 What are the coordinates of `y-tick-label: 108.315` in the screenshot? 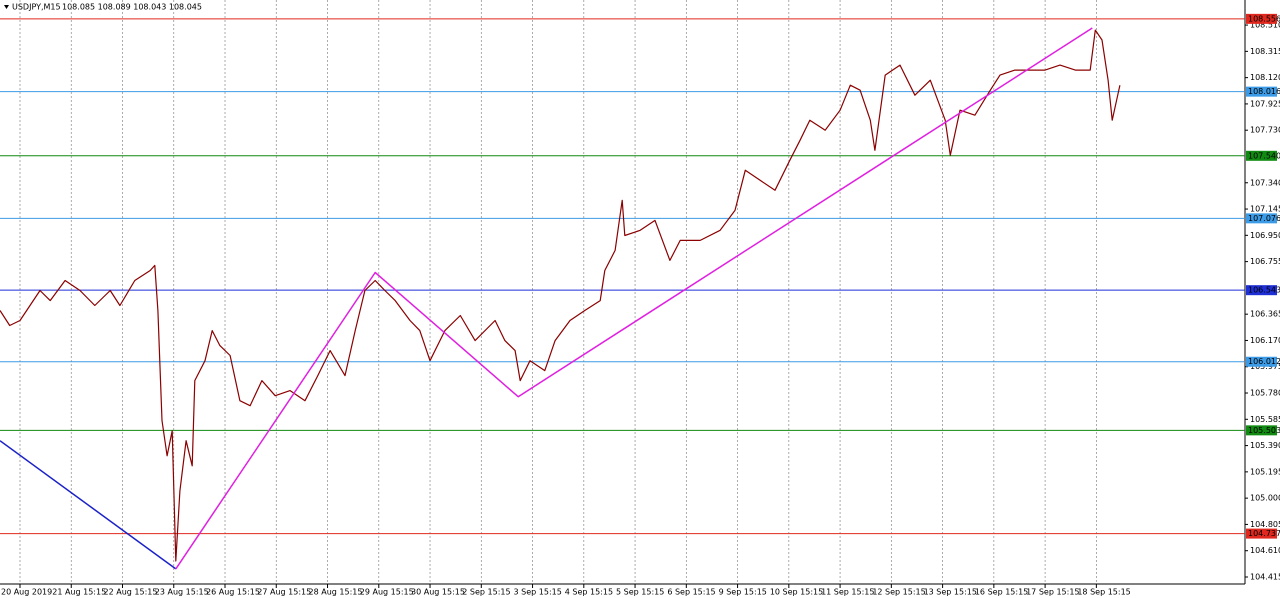 It's located at (1265, 51).